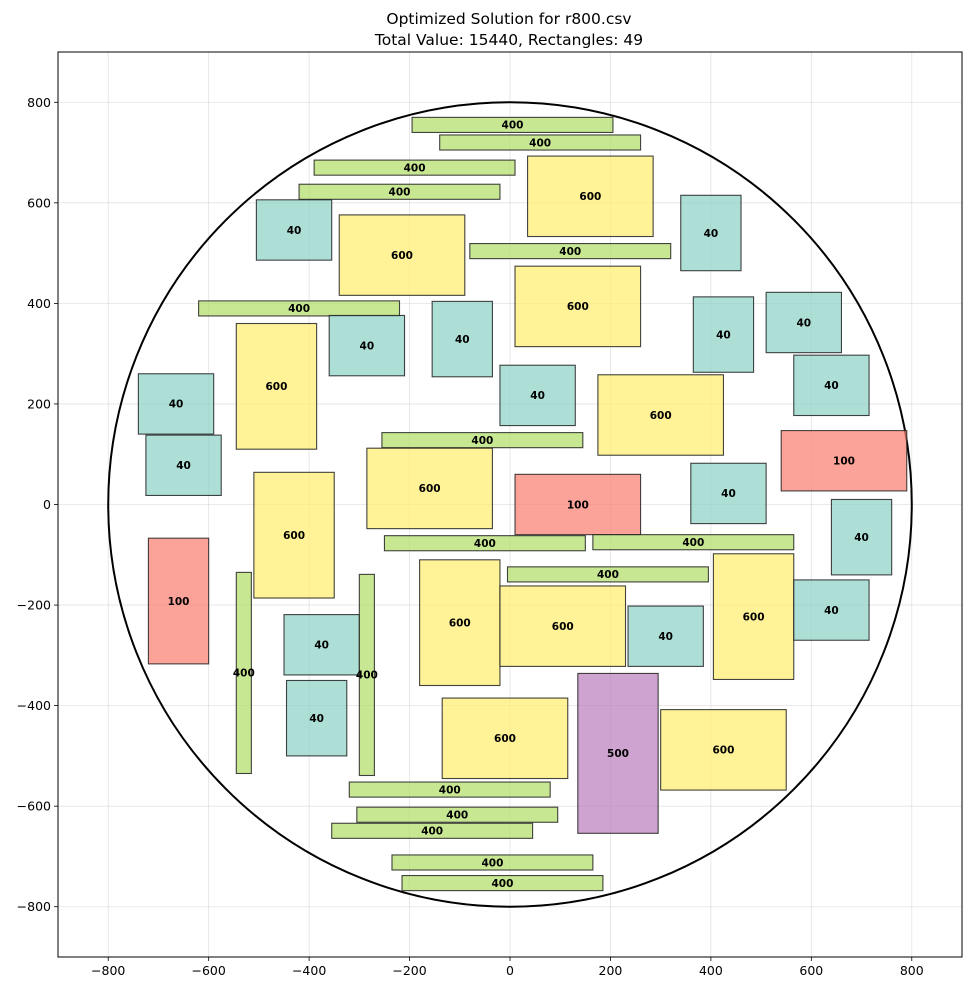 This screenshot has width=970, height=990. I want to click on x-tick-label: 0, so click(510, 970).